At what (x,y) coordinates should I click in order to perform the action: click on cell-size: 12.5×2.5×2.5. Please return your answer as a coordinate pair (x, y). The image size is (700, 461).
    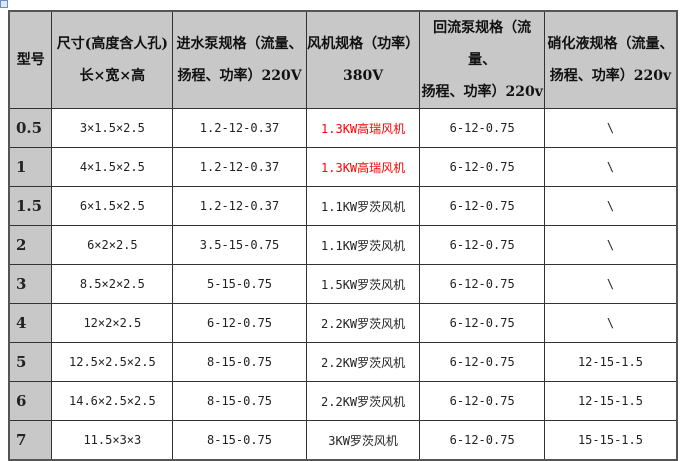
    Looking at the image, I should click on (112, 362).